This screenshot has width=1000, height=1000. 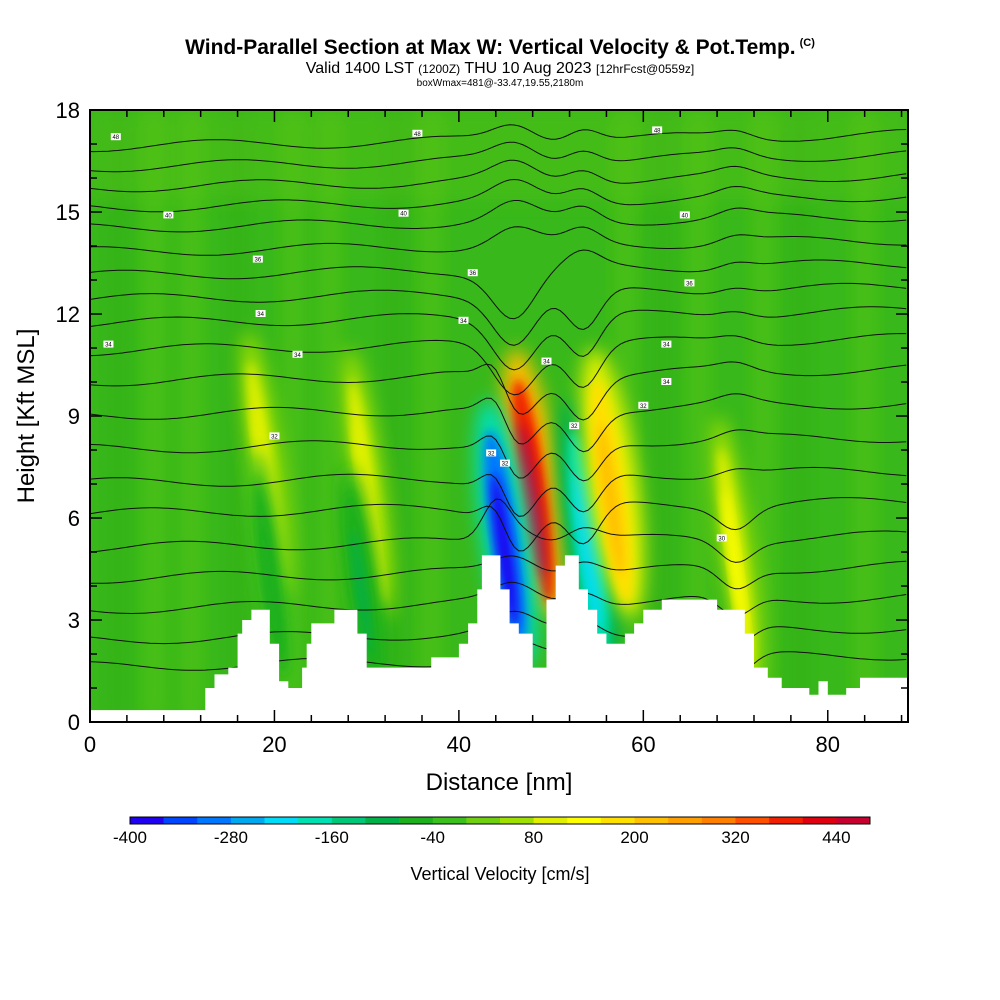 I want to click on colorbar-tick-label: 320, so click(x=735, y=837).